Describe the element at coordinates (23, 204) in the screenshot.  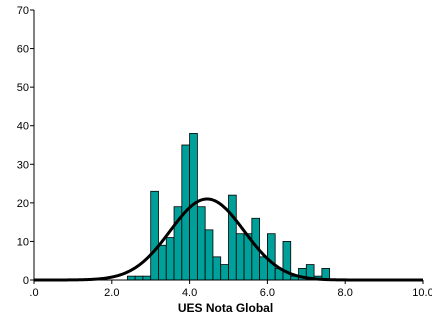
I see `y-tick-label: 20` at that location.